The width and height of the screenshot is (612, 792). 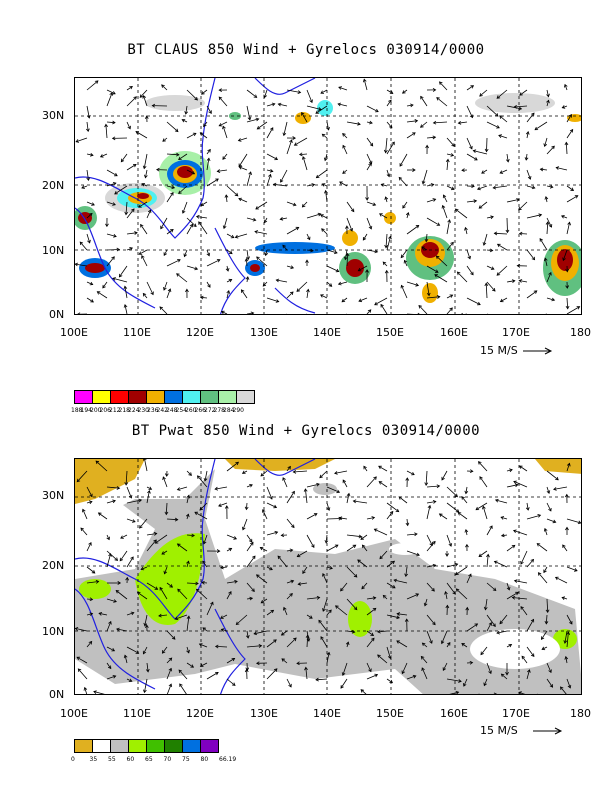 What do you see at coordinates (53, 495) in the screenshot?
I see `lat-label: 30N` at bounding box center [53, 495].